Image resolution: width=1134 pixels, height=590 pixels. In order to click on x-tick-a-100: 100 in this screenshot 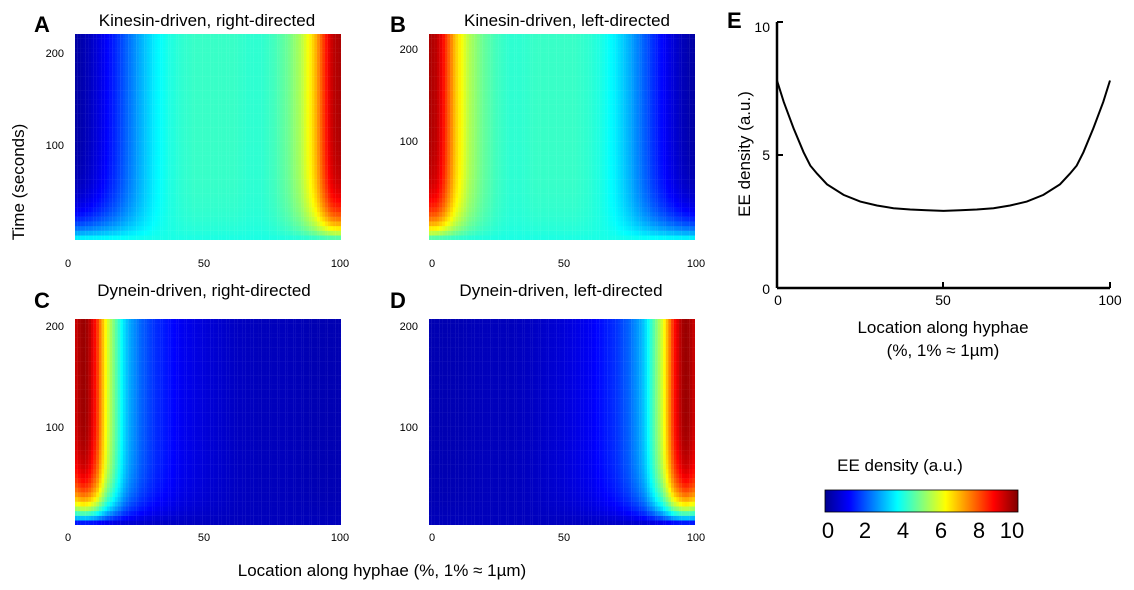, I will do `click(340, 264)`.